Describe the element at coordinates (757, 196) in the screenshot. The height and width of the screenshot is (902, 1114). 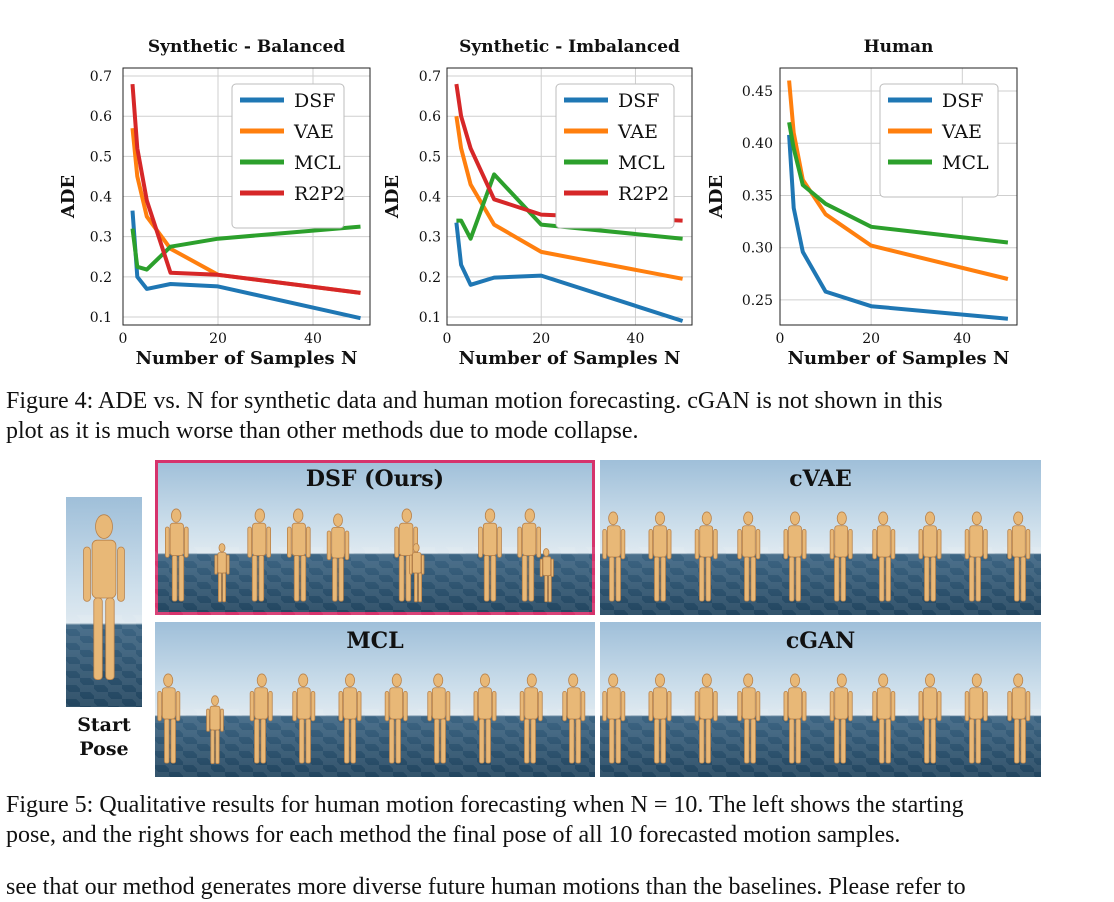
I see `y-tick-label: 0.35` at that location.